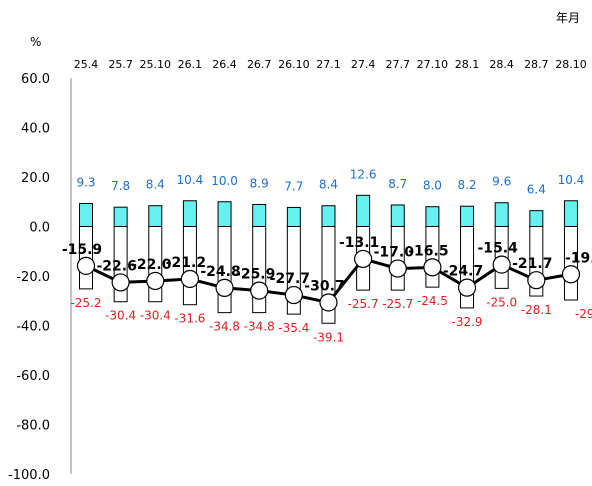 The width and height of the screenshot is (592, 486). What do you see at coordinates (536, 64) in the screenshot?
I see `x-tick-label: 28.7` at bounding box center [536, 64].